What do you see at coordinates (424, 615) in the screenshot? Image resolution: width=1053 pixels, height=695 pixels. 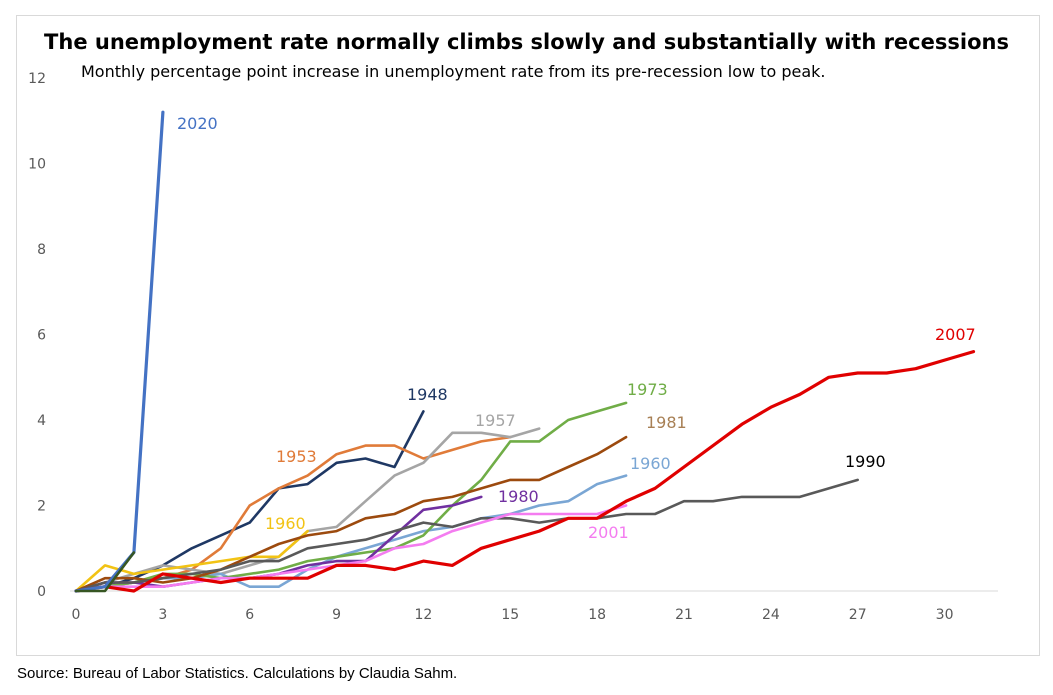 I see `x-tick-label: 12` at bounding box center [424, 615].